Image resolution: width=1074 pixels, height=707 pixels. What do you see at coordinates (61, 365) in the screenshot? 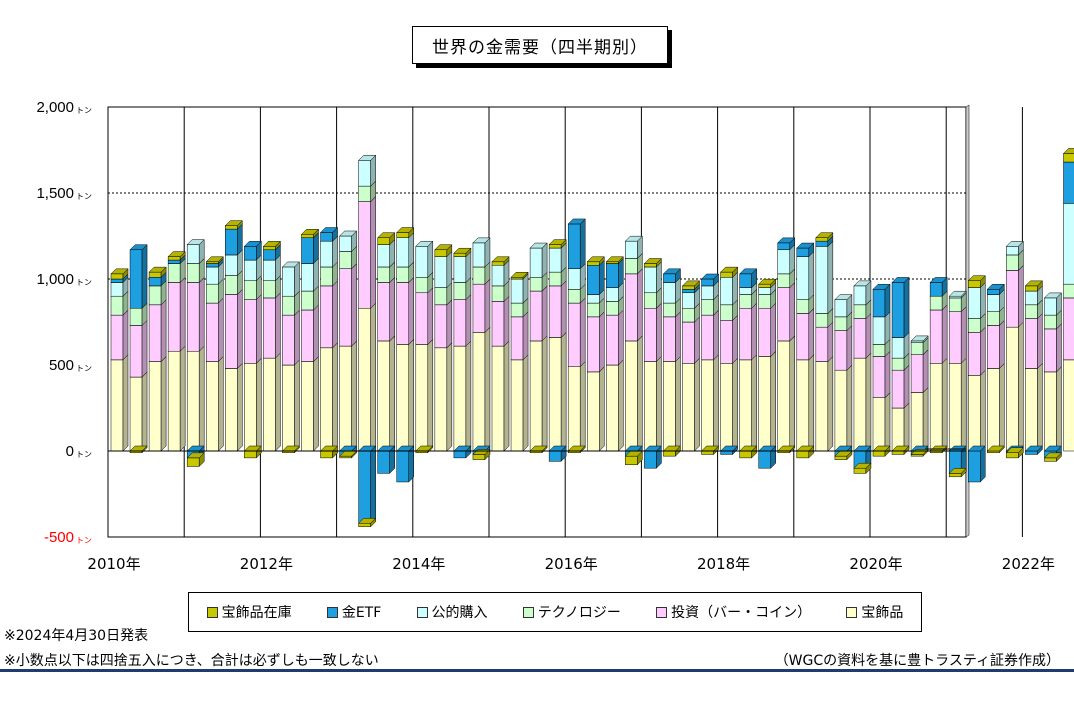
I see `y-tick-label: 500` at bounding box center [61, 365].